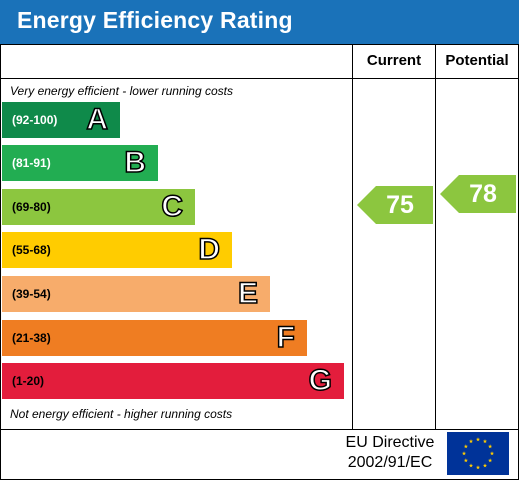 This screenshot has width=519, height=480. Describe the element at coordinates (80, 163) in the screenshot. I see `band-b: (81-91) B` at that location.